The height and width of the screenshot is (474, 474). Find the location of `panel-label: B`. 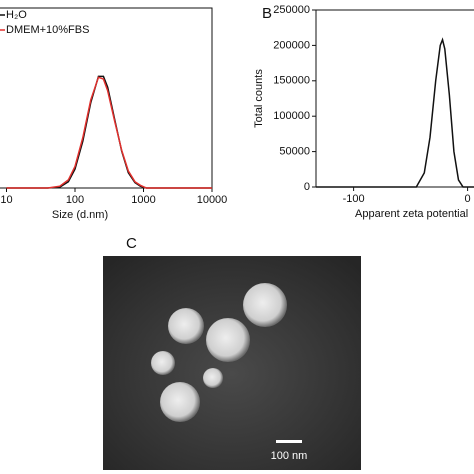

panel-label: B is located at coordinates (267, 13).